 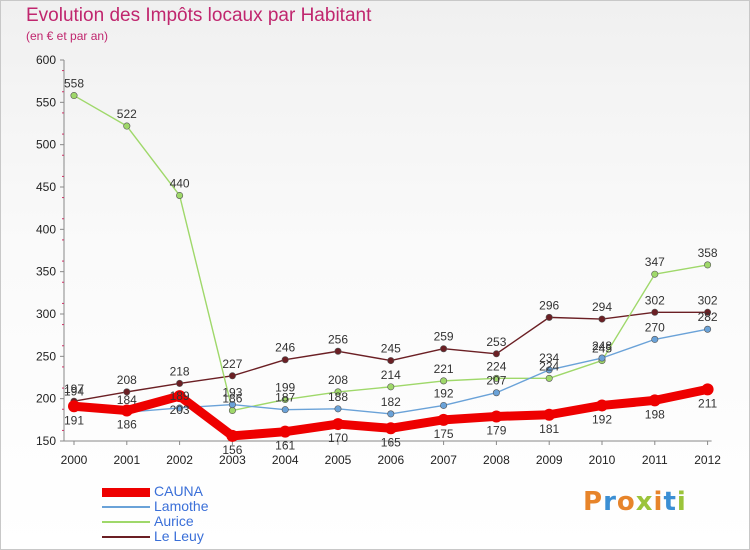 I want to click on y-tick-label: 550, so click(x=46, y=102).